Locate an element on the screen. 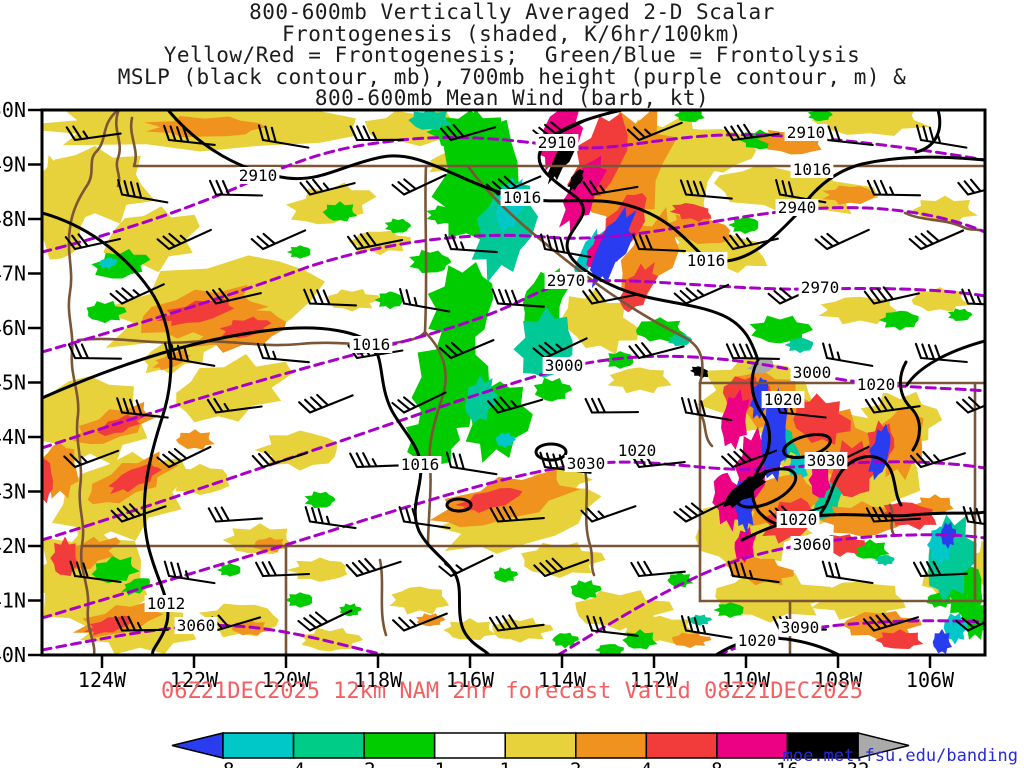  svg-text: 118W is located at coordinates (378, 680).